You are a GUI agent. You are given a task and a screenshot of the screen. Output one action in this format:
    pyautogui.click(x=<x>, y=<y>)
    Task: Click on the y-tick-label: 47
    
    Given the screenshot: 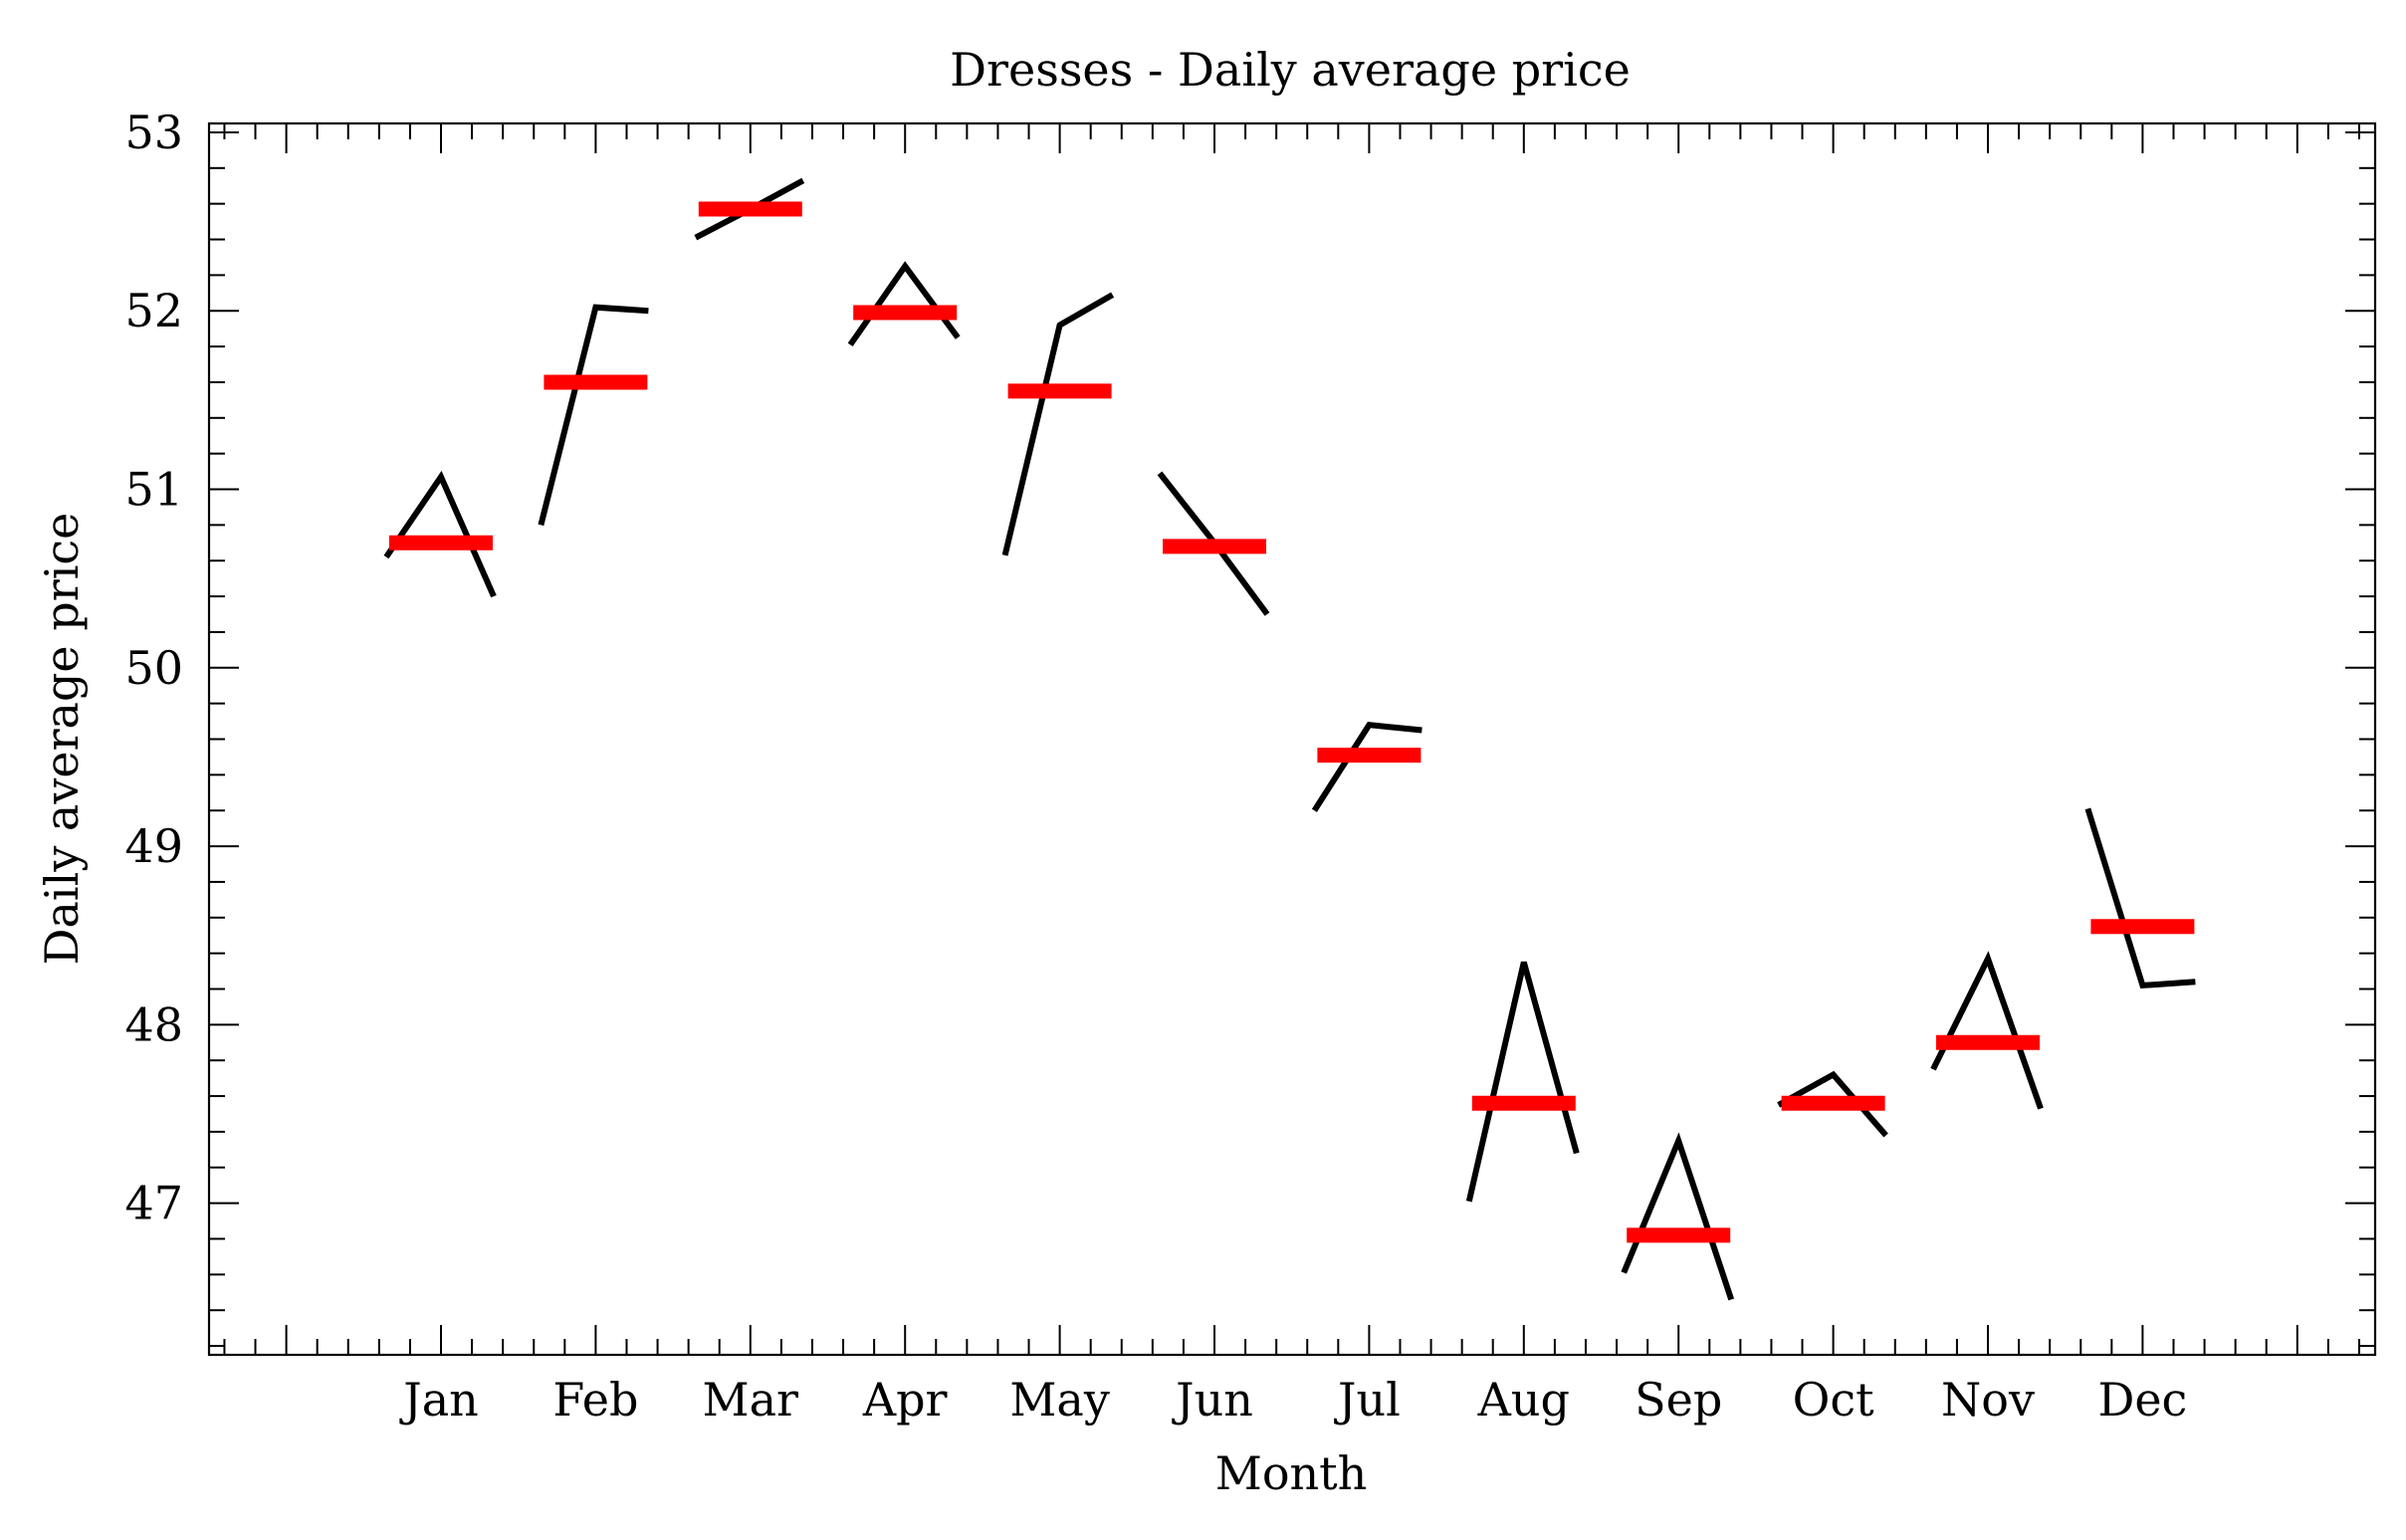 What is the action you would take?
    pyautogui.click(x=153, y=1204)
    